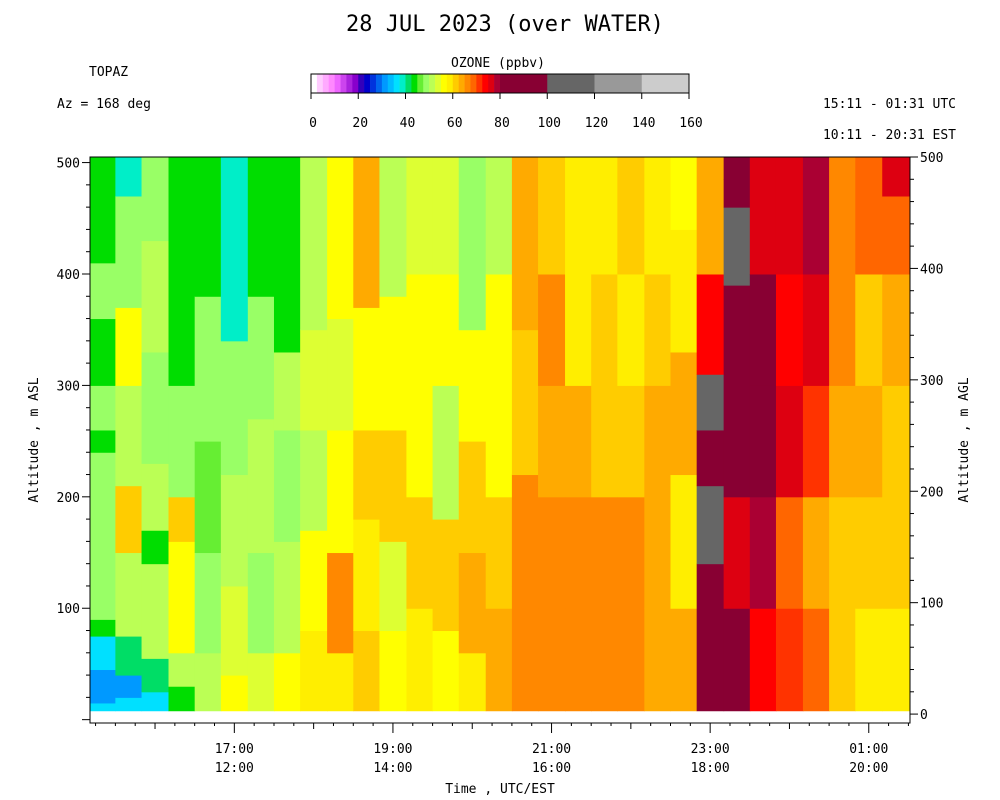  I want to click on time-range-est: 10:11 - 20:31 EST, so click(889, 135).